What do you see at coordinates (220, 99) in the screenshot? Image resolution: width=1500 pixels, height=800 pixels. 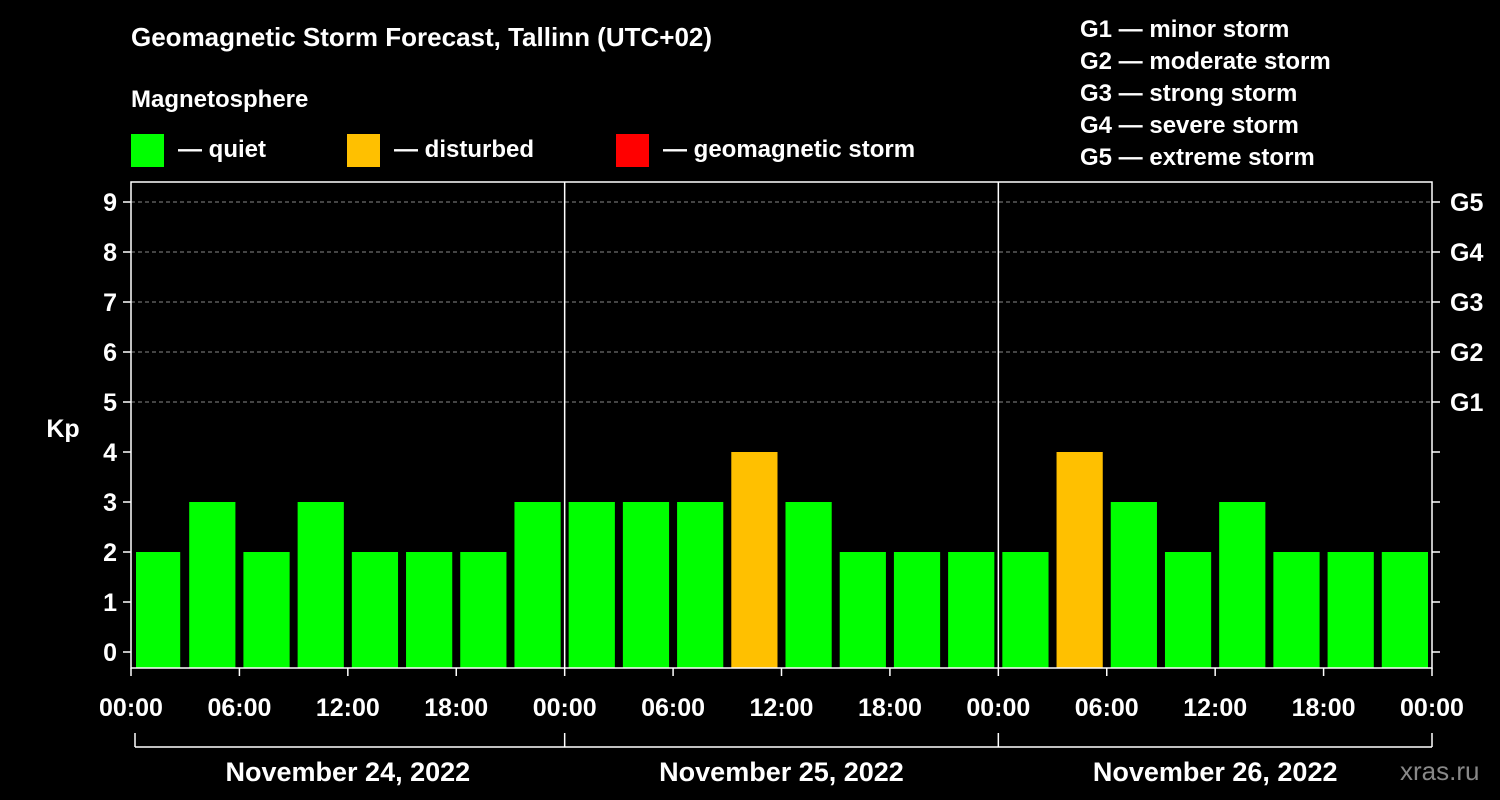 I see `magnetosphere-heading: Magnetosphere` at bounding box center [220, 99].